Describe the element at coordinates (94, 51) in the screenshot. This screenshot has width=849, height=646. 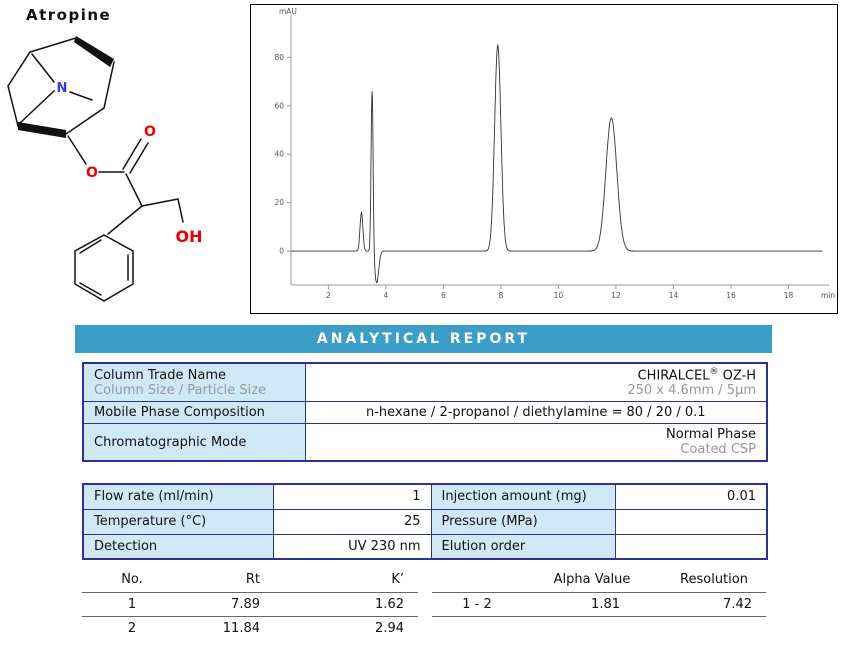
I see `wedge-bond-top` at that location.